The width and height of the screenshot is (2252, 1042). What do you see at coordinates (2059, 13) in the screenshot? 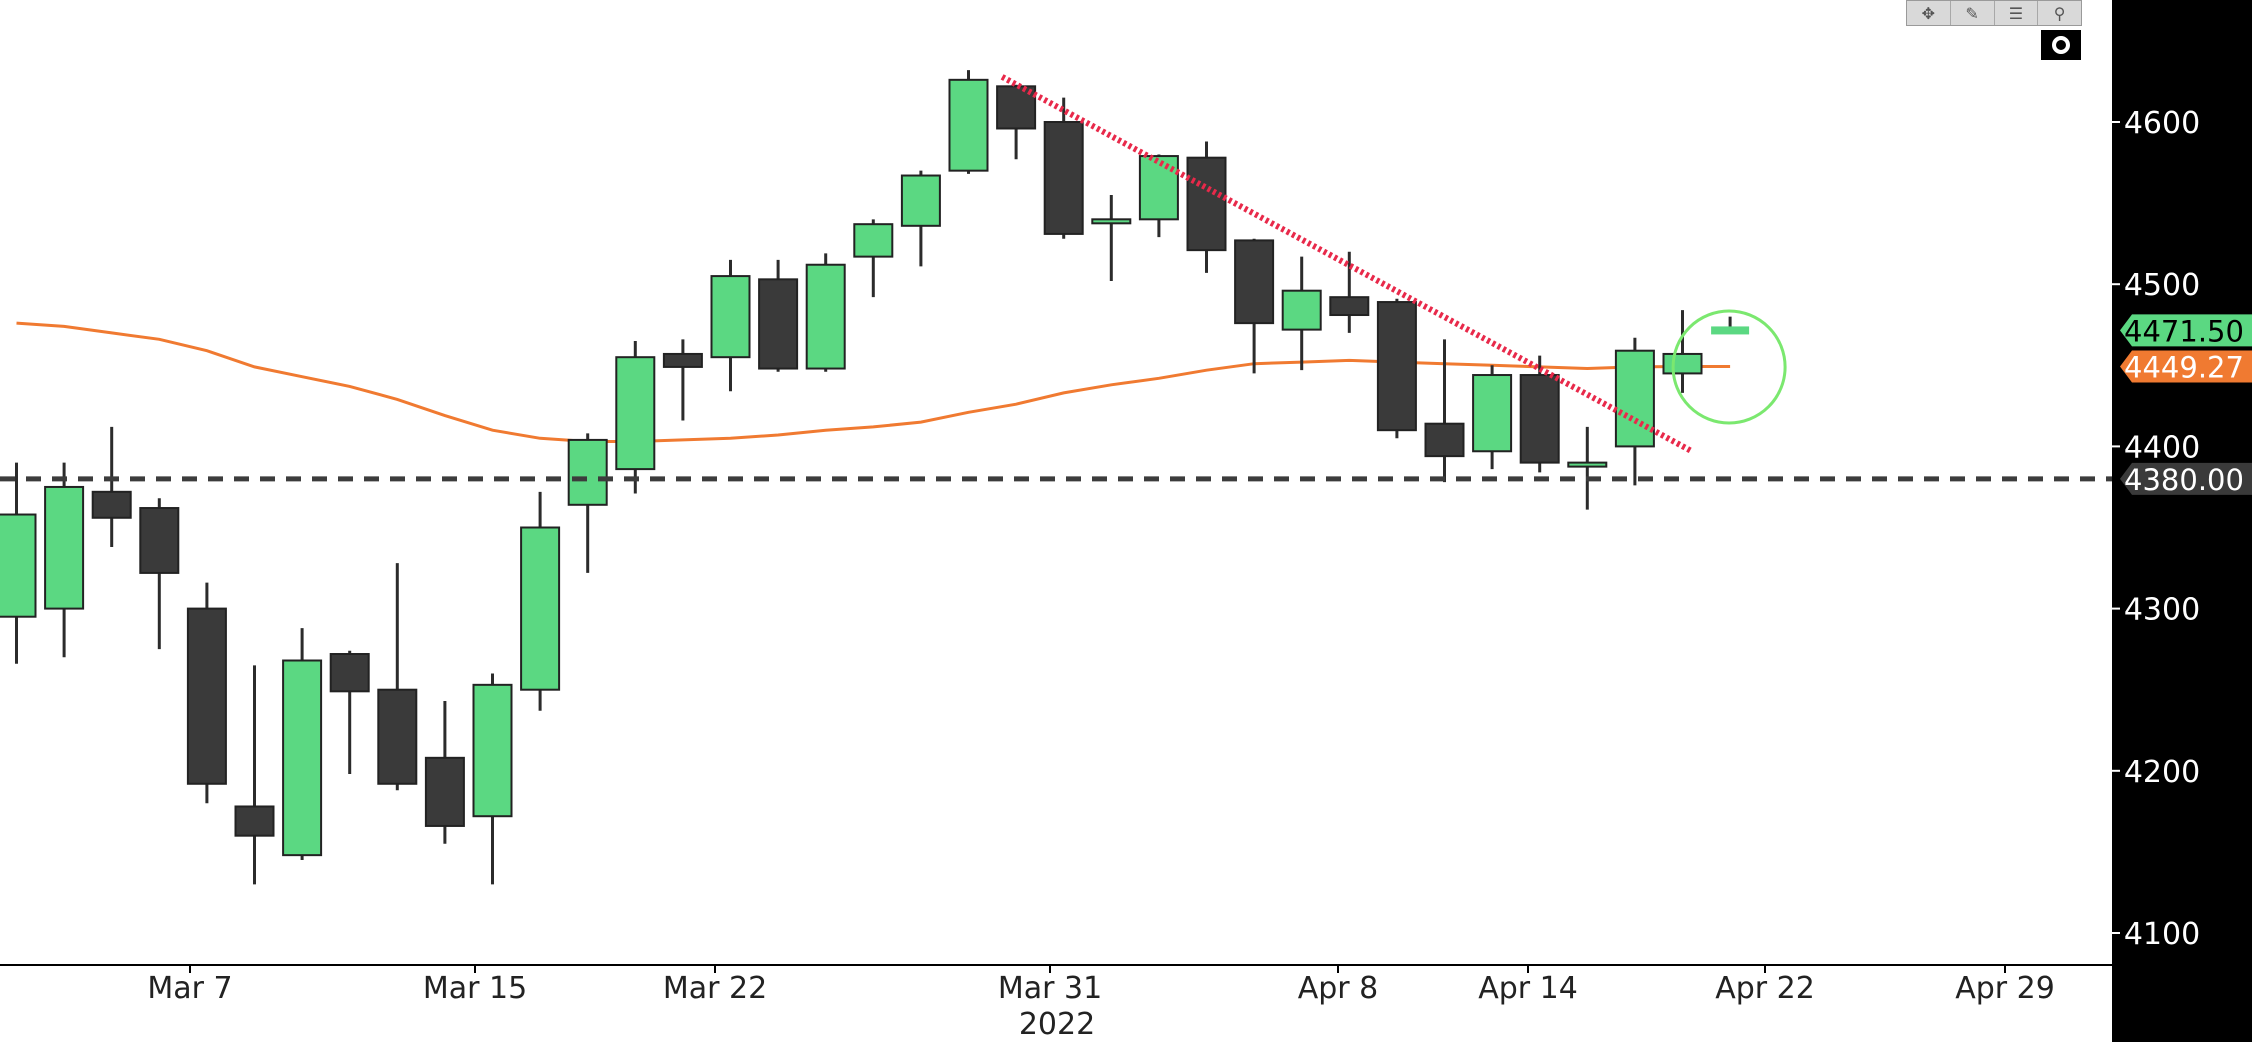
I see `zoom-icon: ⚲` at bounding box center [2059, 13].